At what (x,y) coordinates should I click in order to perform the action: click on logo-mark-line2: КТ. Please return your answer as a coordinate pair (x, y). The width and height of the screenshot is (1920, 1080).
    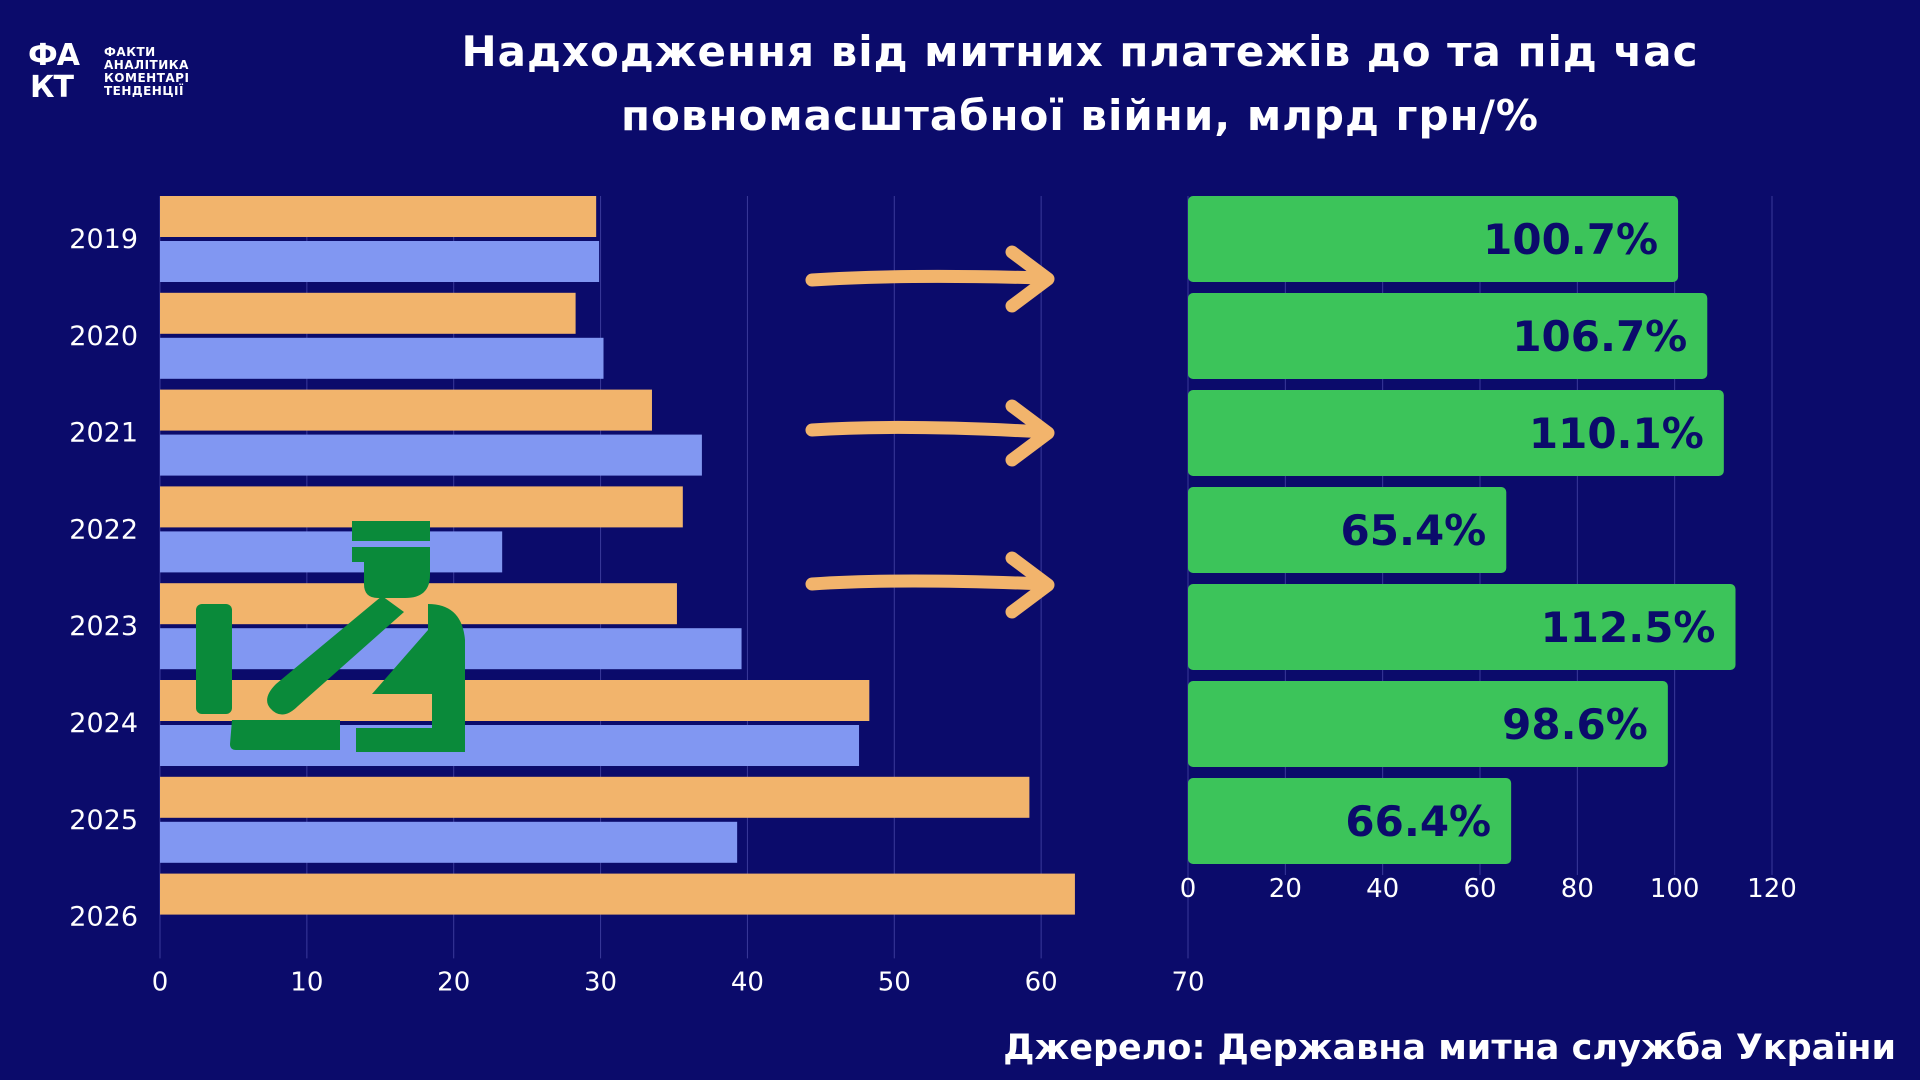
    Looking at the image, I should click on (52, 87).